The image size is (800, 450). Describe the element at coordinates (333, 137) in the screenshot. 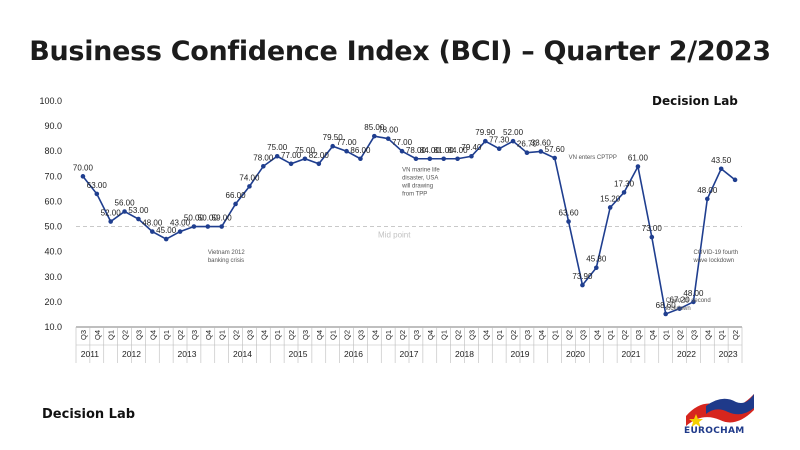

I see `bci-data-label: 79.50` at that location.